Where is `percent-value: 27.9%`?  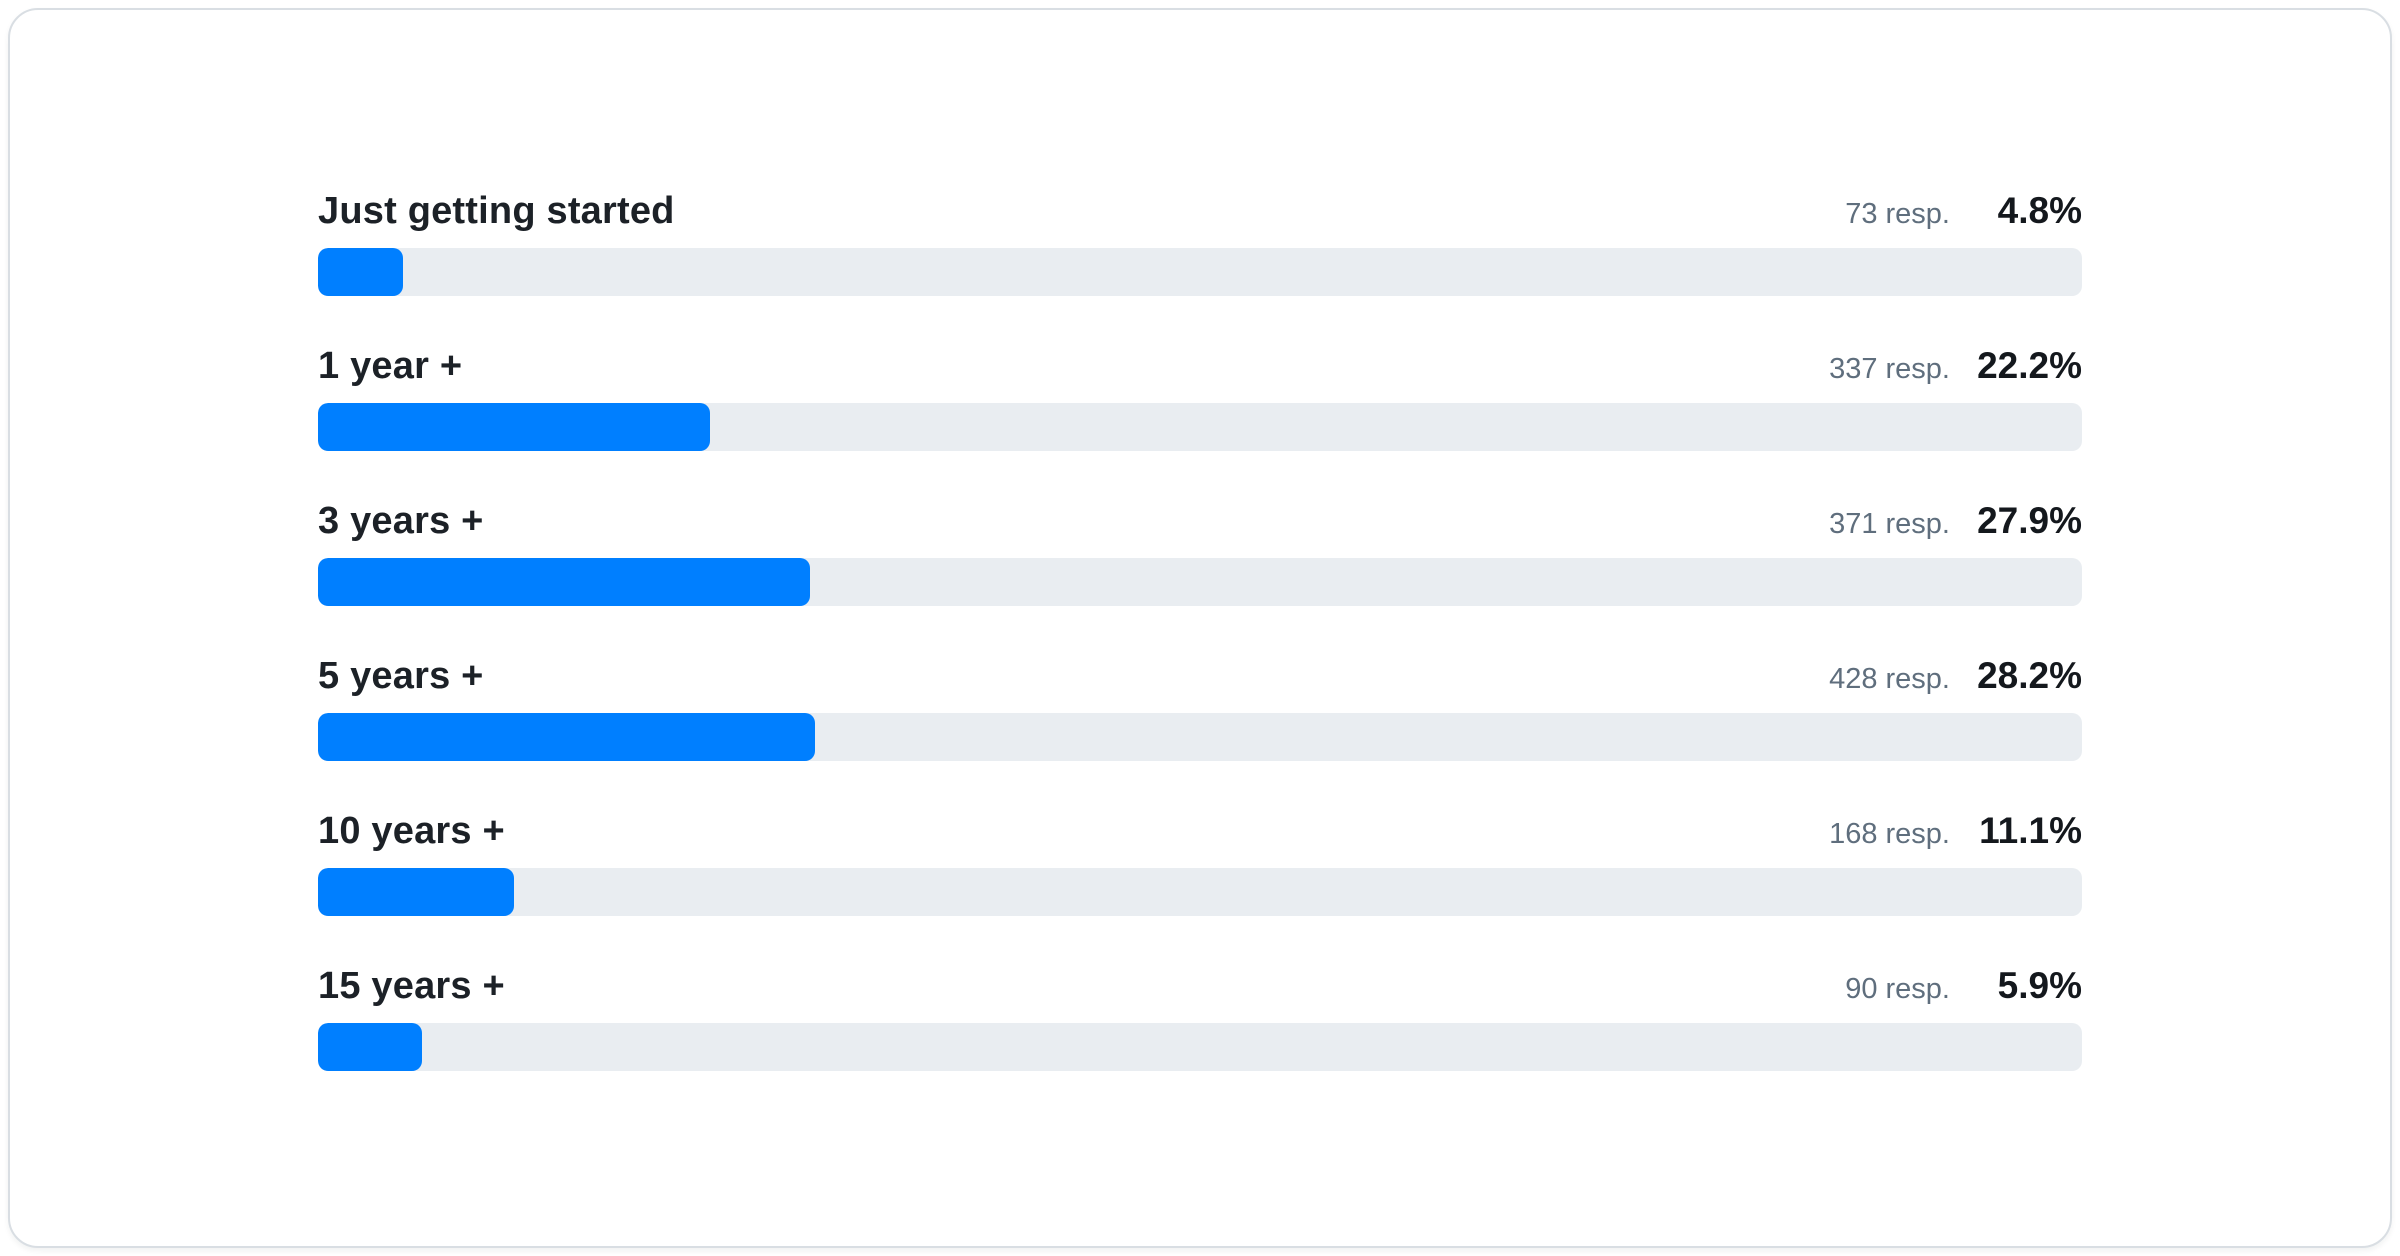 percent-value: 27.9% is located at coordinates (2029, 520).